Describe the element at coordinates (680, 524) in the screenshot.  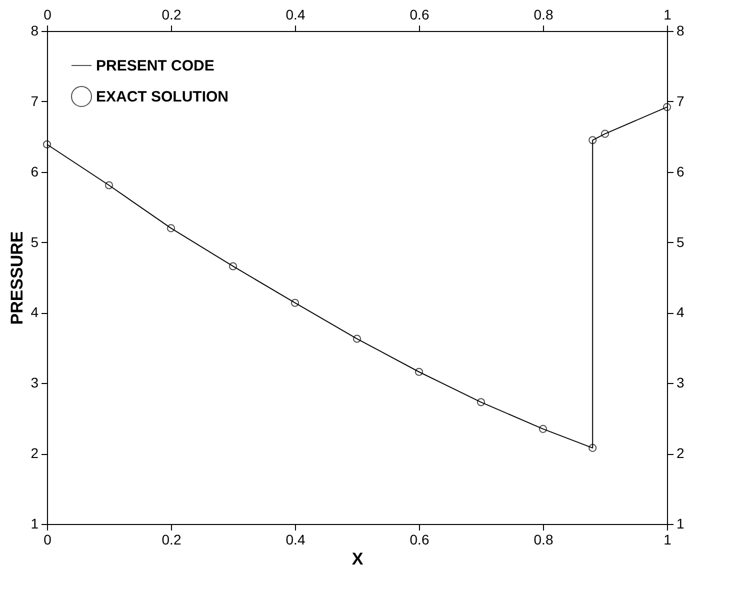
I see `y2-tick-label: 1` at that location.